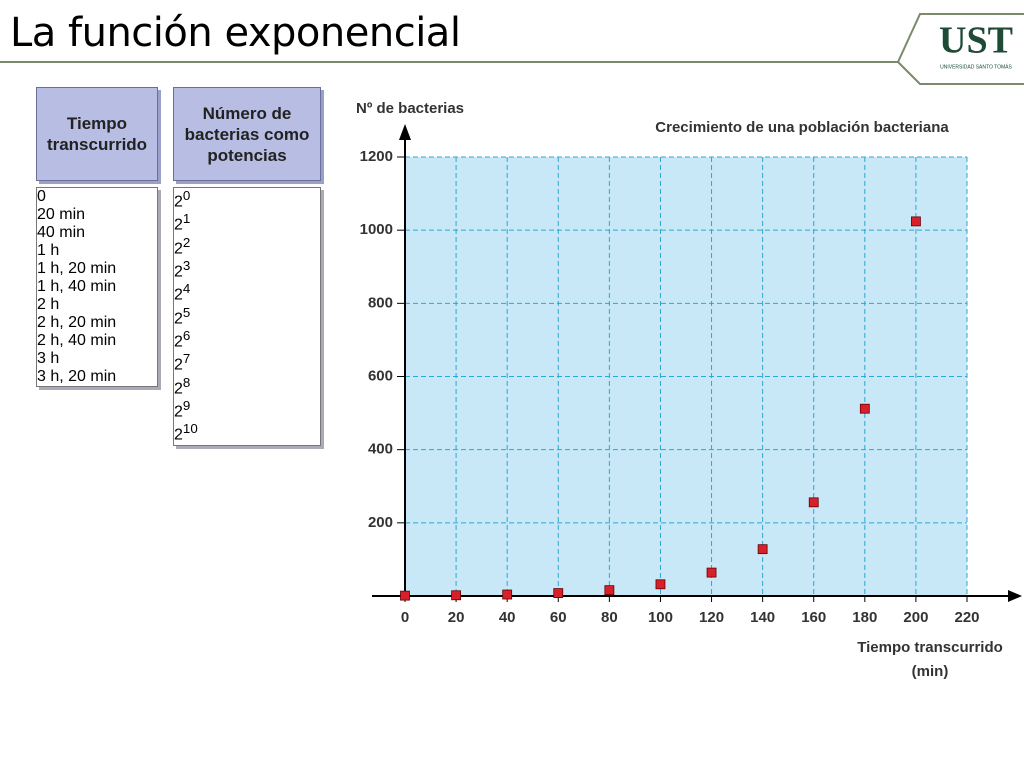 The height and width of the screenshot is (768, 1024). I want to click on chart-title: Crecimiento de una población bacteriana, so click(802, 127).